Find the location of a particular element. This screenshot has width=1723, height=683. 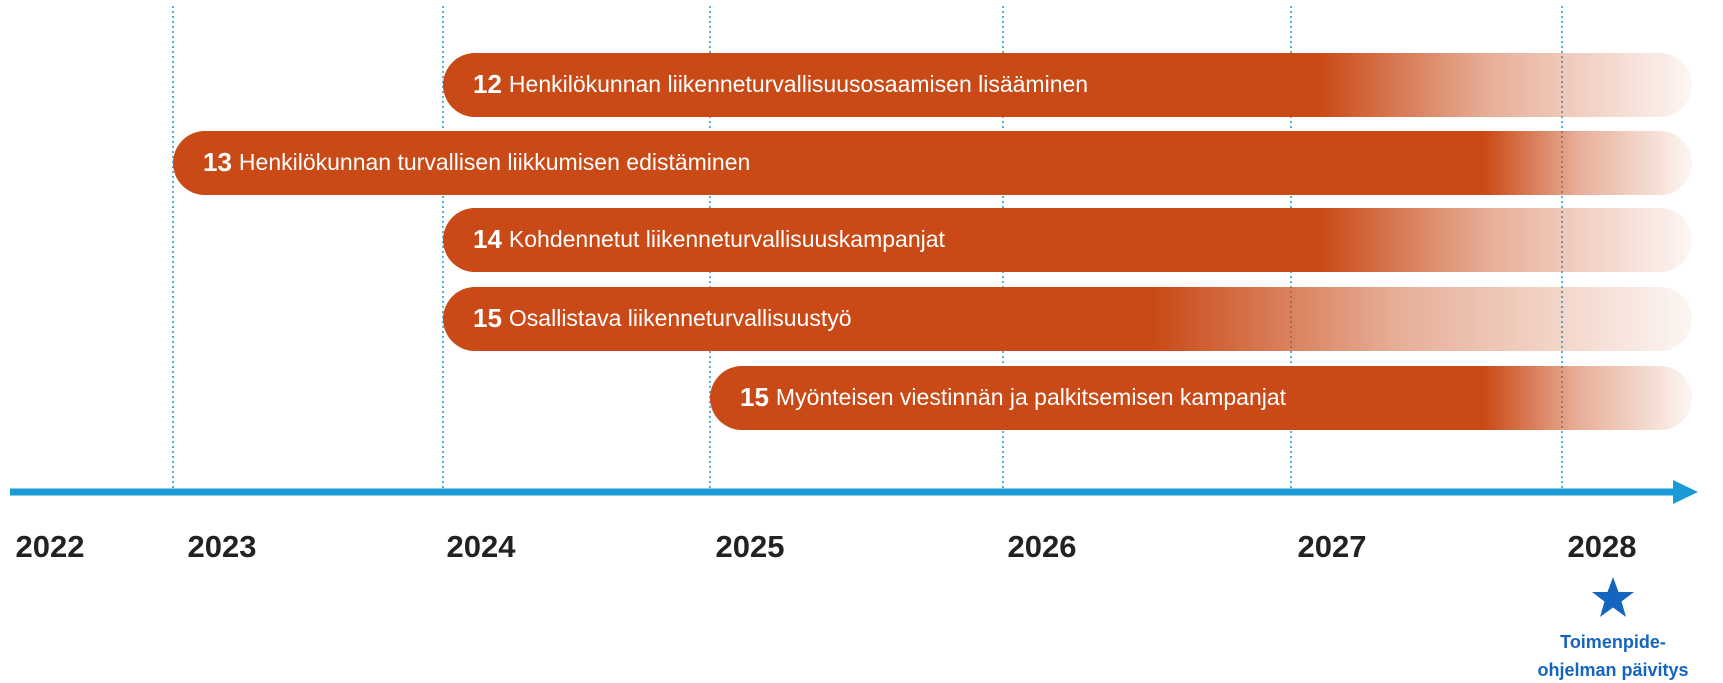

year-label: 2024 is located at coordinates (482, 546).